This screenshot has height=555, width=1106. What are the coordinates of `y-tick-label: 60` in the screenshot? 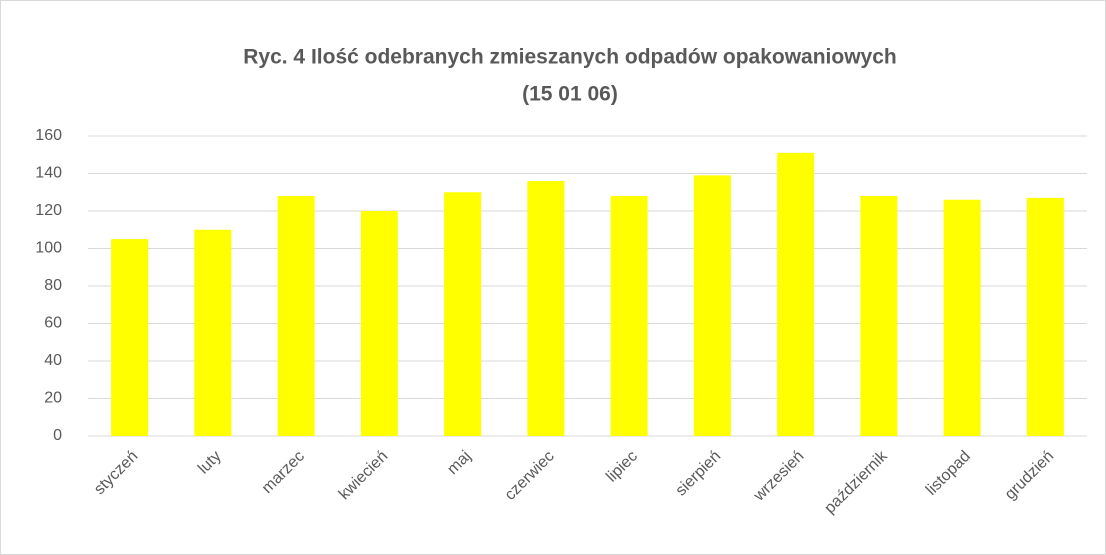 It's located at (53, 323).